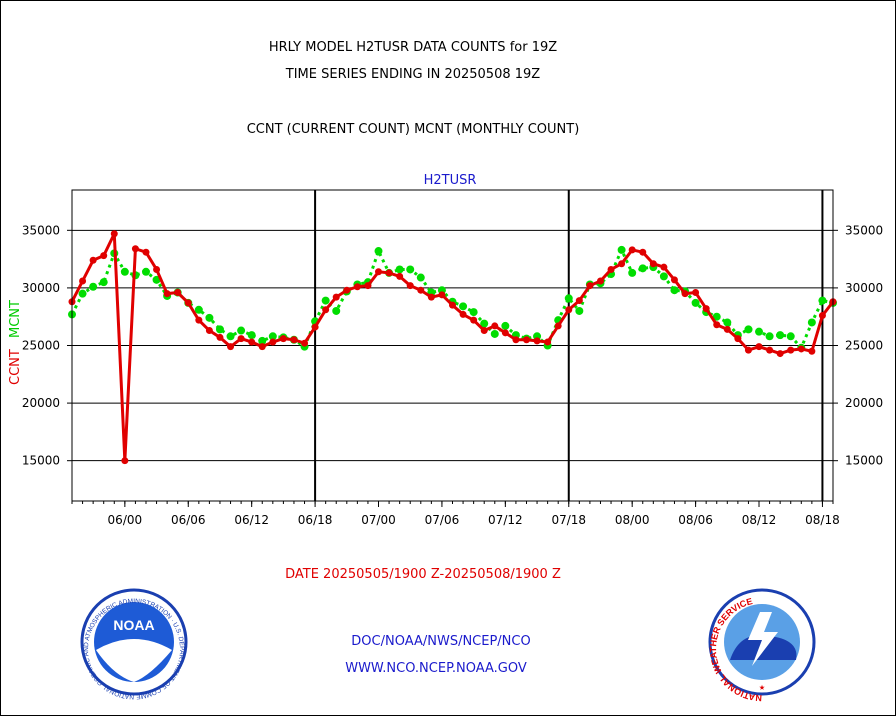  Describe the element at coordinates (568, 520) in the screenshot. I see `x-tick-label: 07/18` at that location.